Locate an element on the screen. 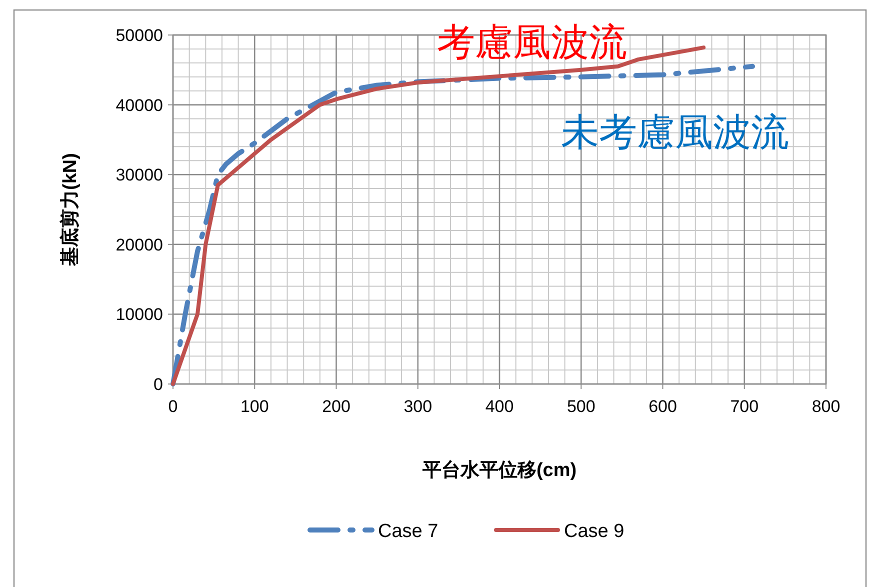 This screenshot has height=587, width=872. y-tick-label: 10000 is located at coordinates (139, 314).